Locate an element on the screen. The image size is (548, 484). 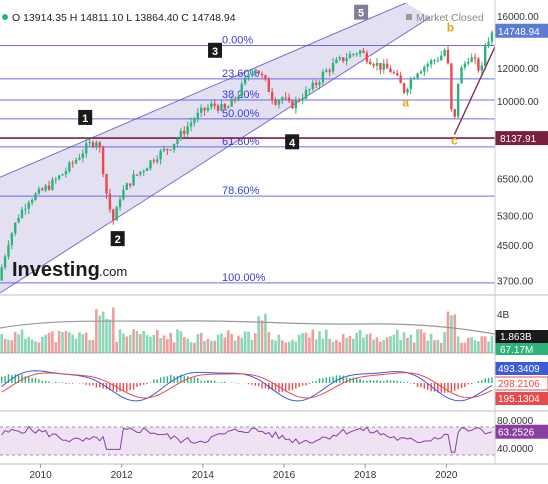
fib-label-3: 50.00% is located at coordinates (241, 114).